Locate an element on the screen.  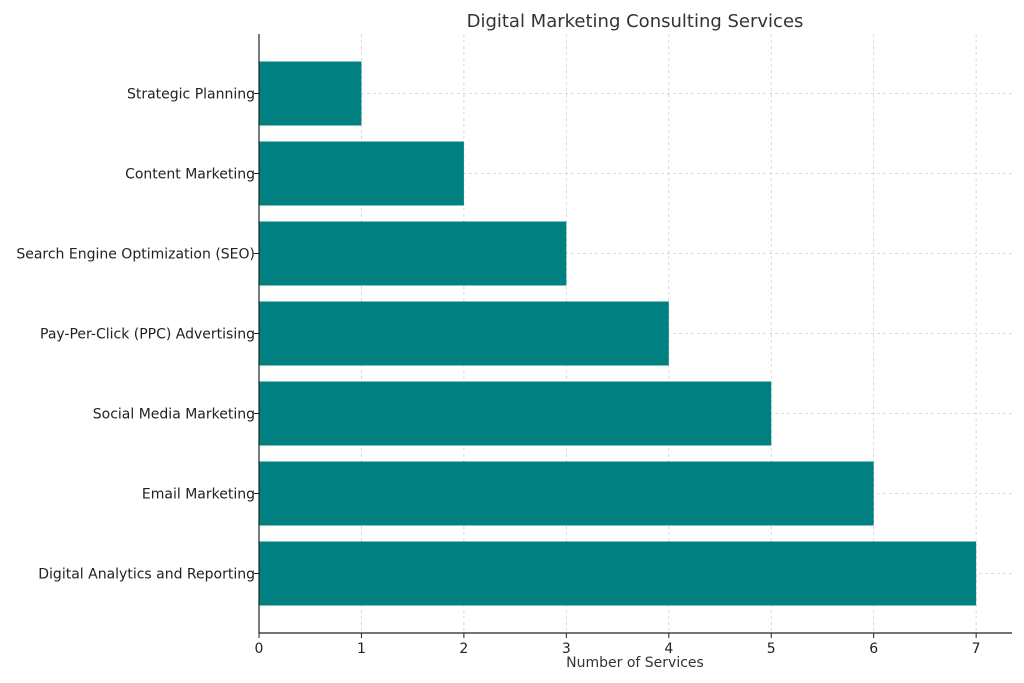
x-tick-label: 3 is located at coordinates (566, 649).